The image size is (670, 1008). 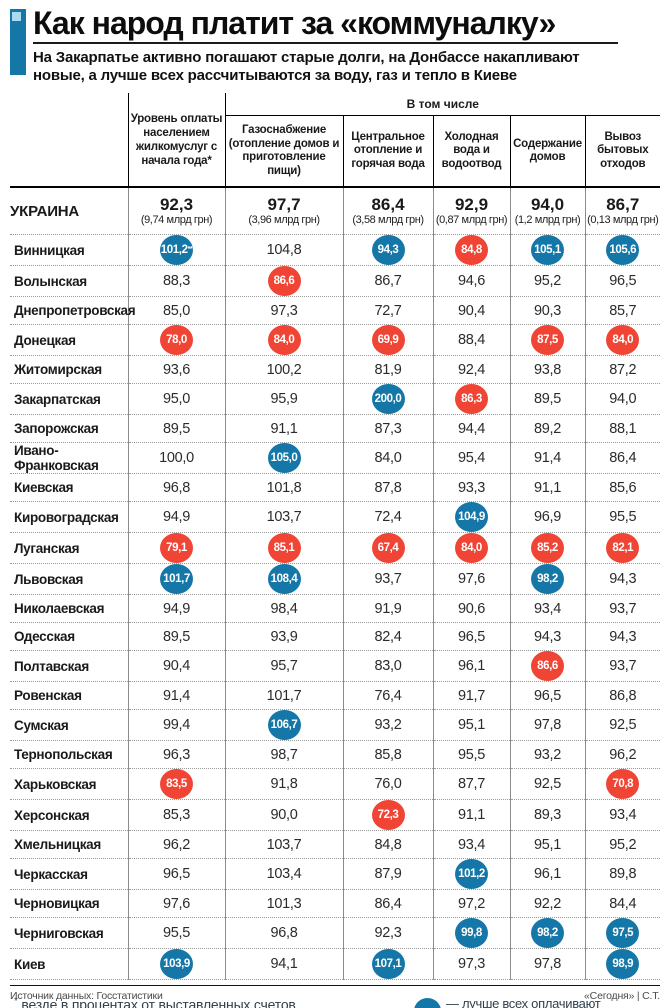 What do you see at coordinates (547, 903) in the screenshot?
I see `value-cell: 92,2` at bounding box center [547, 903].